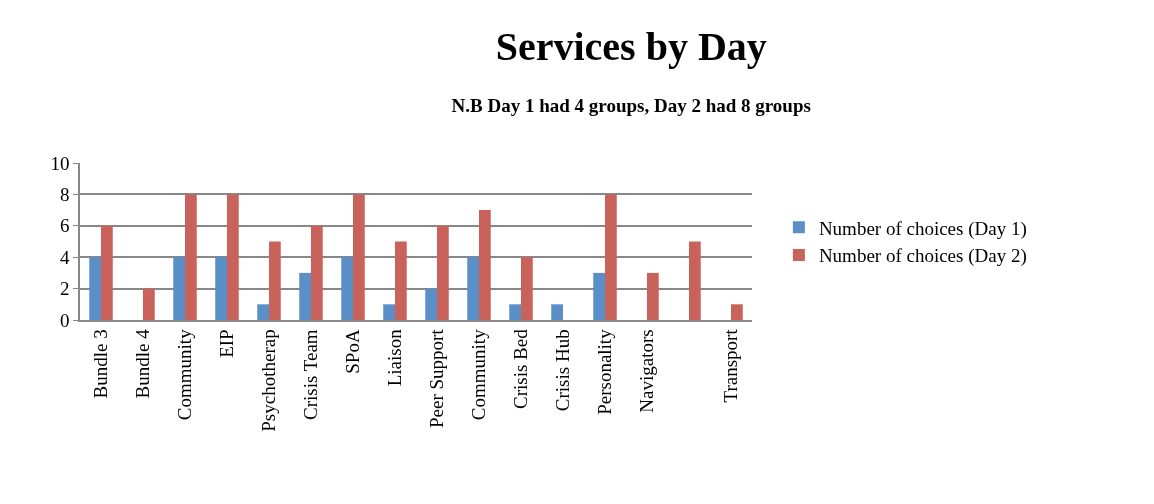 This screenshot has width=1154, height=504. What do you see at coordinates (437, 378) in the screenshot?
I see `x-tick-label: Peer Support` at bounding box center [437, 378].